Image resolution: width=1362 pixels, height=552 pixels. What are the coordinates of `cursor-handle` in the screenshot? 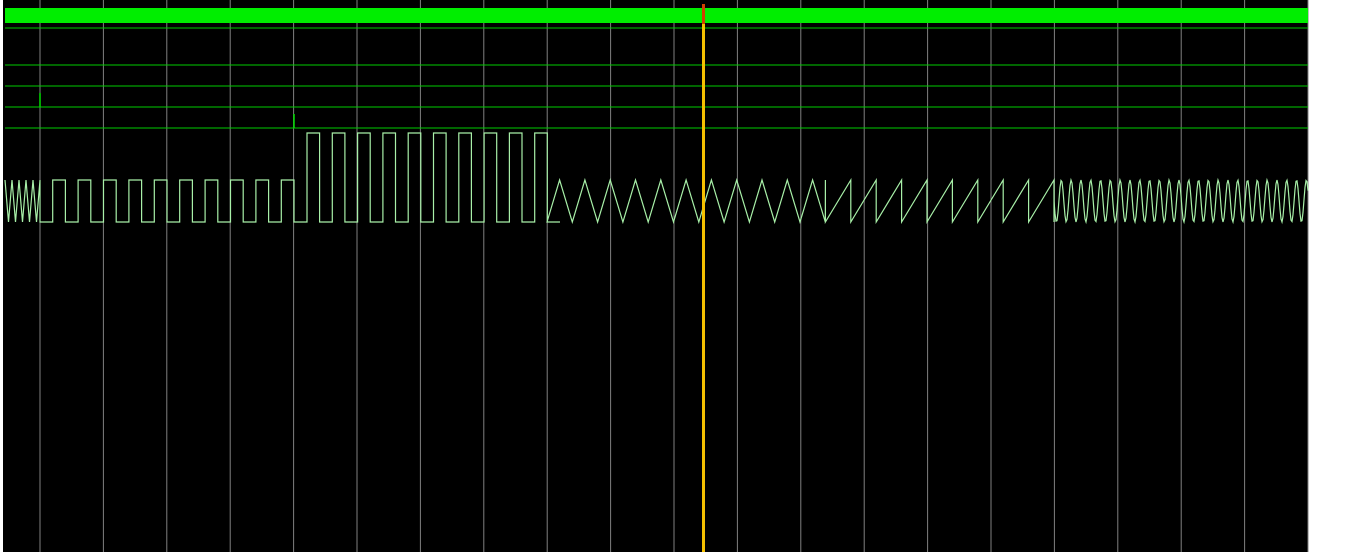 It's located at (703, 14).